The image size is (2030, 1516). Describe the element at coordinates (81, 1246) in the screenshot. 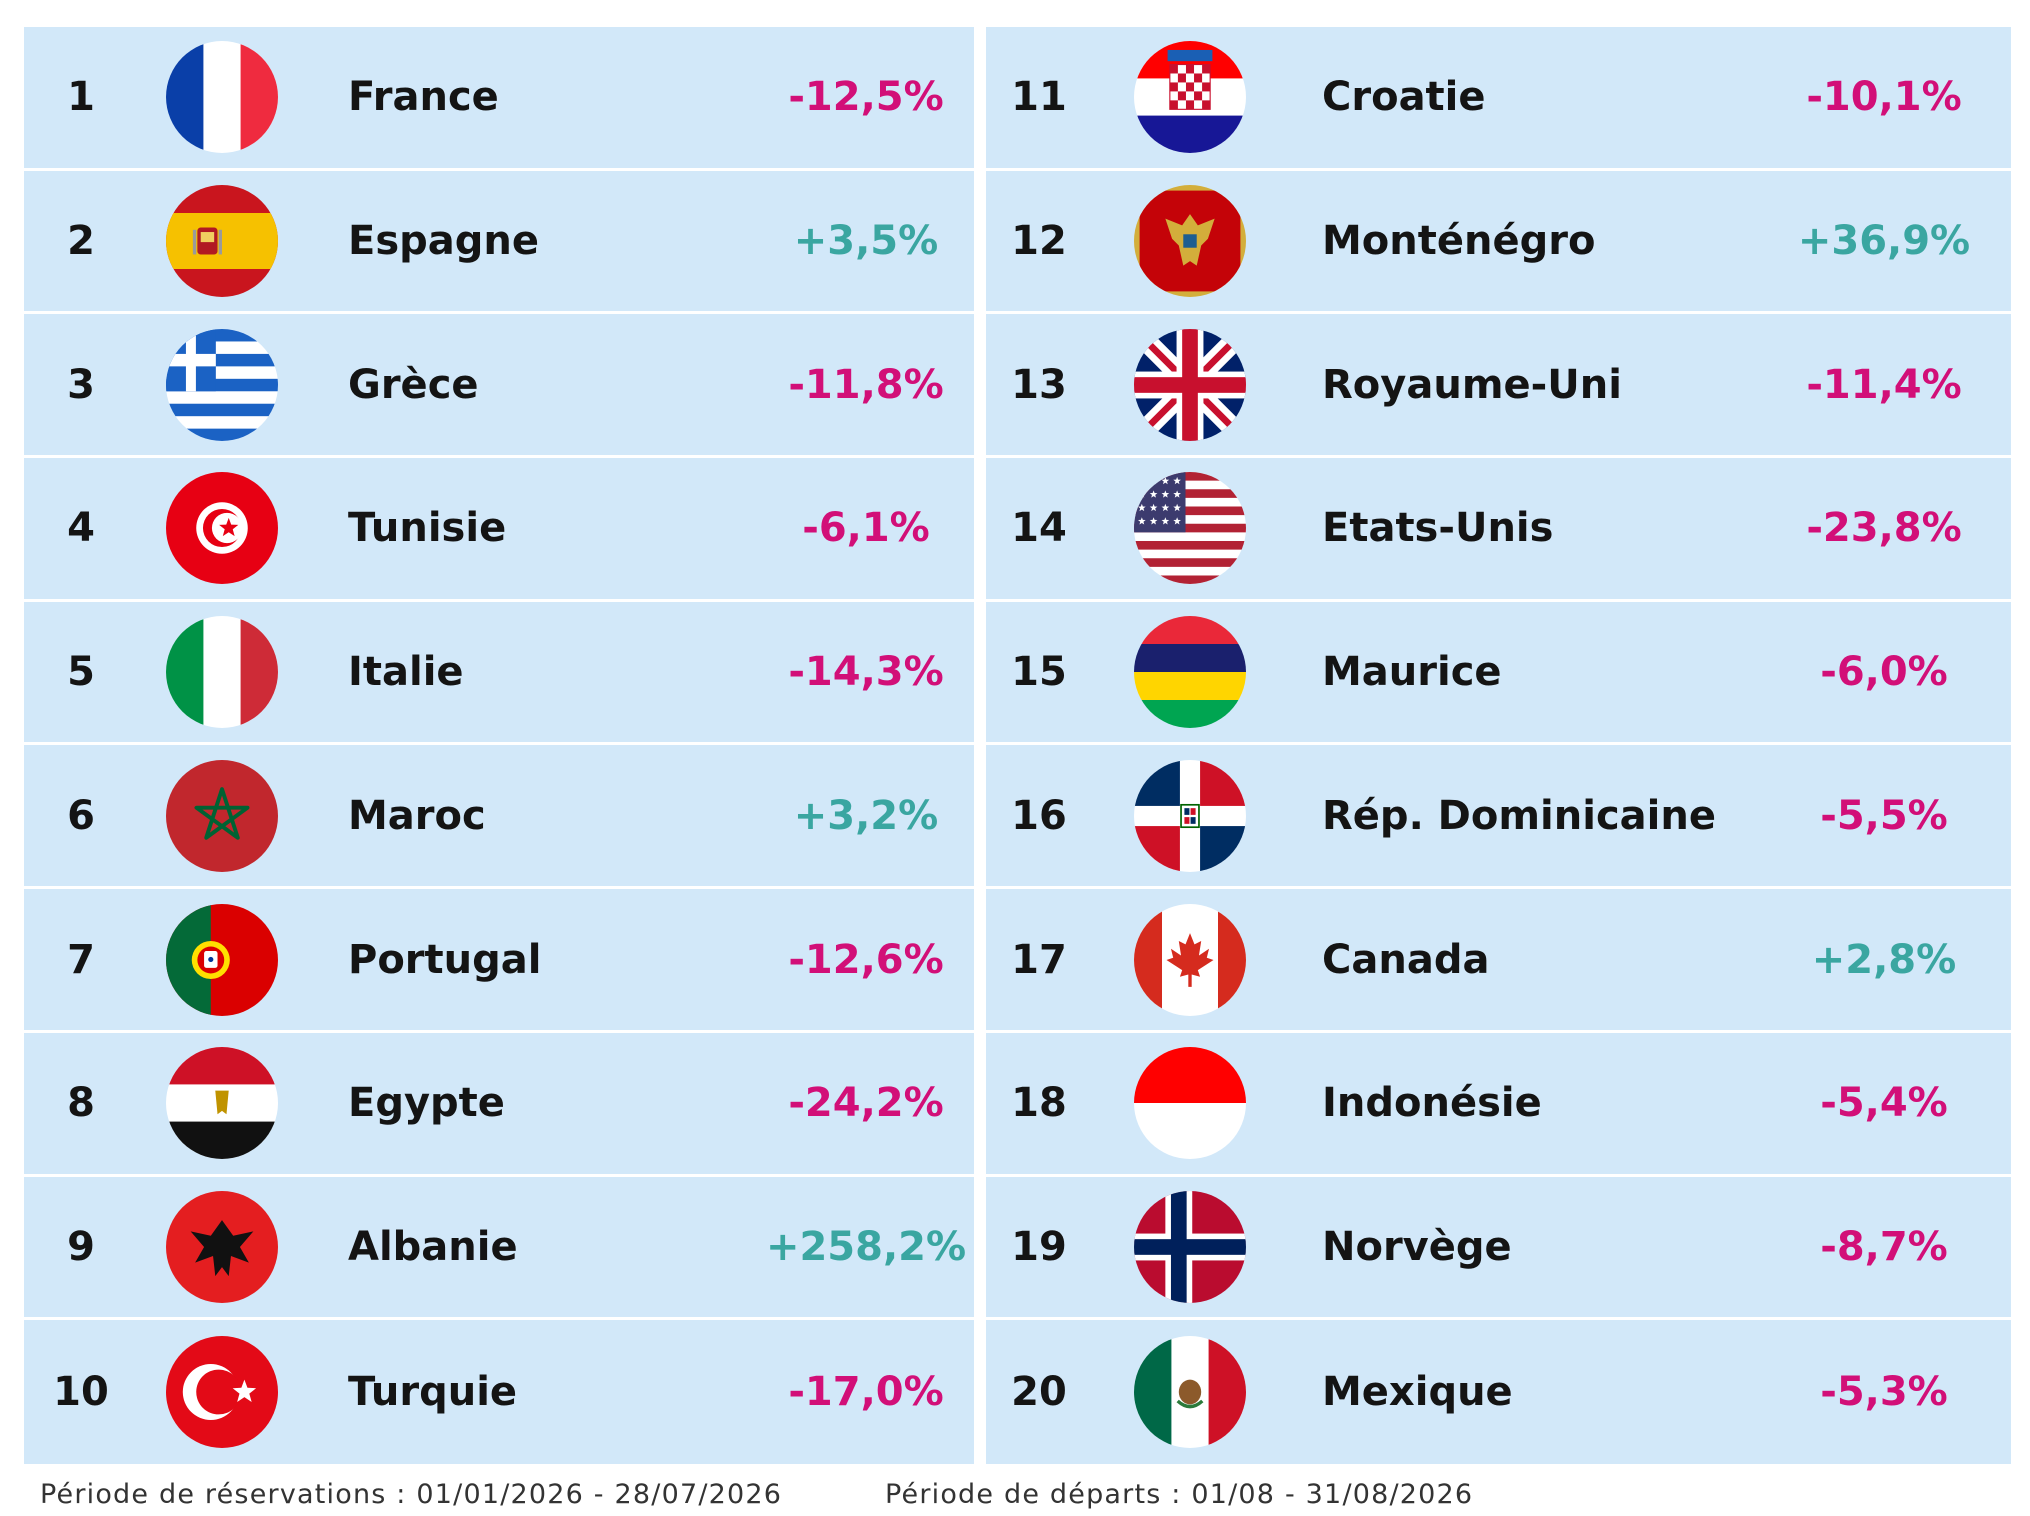

I see `rank-number: 9` at that location.